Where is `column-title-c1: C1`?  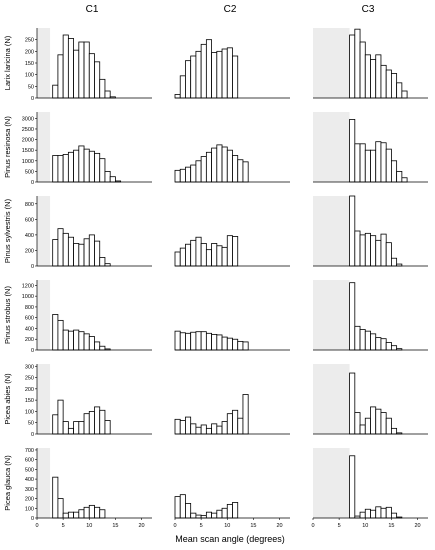
column-title-c1: C1 is located at coordinates (92, 9).